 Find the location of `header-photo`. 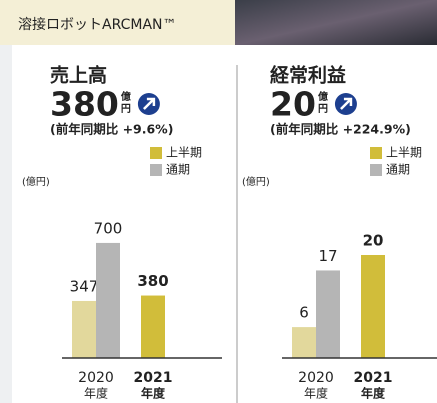

header-photo is located at coordinates (336, 22).